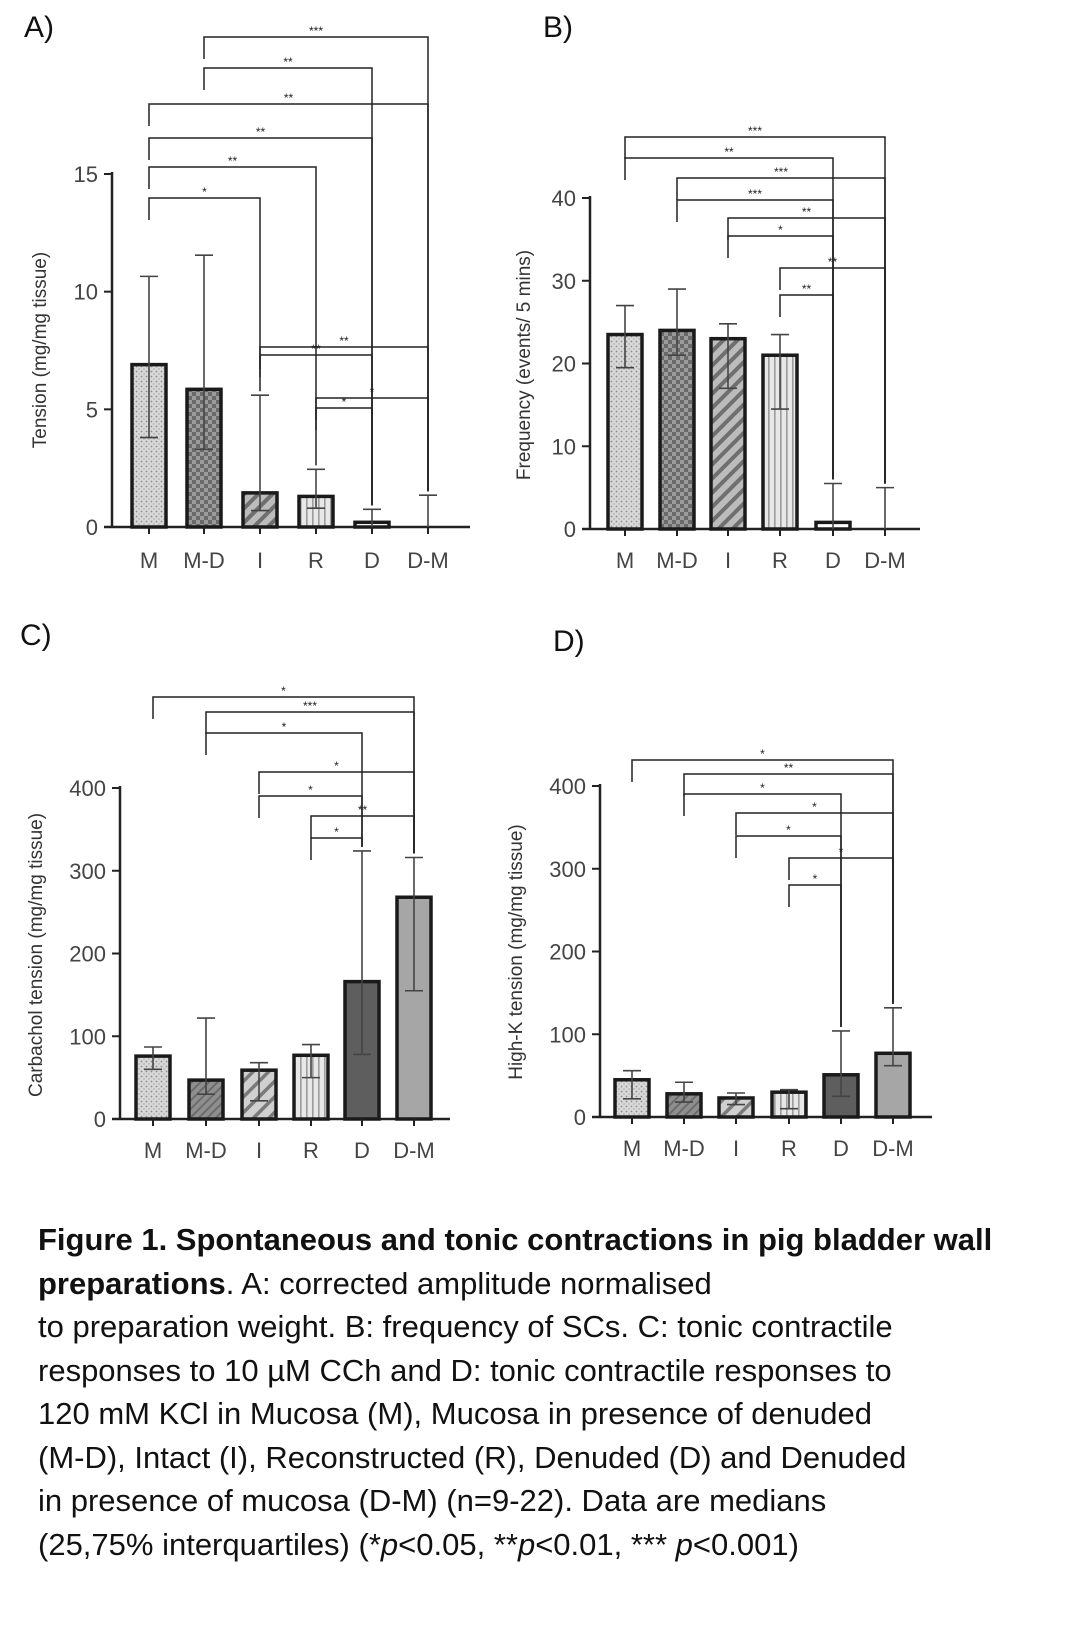 This screenshot has height=1630, width=1080. I want to click on y-tick-label: 30, so click(564, 281).